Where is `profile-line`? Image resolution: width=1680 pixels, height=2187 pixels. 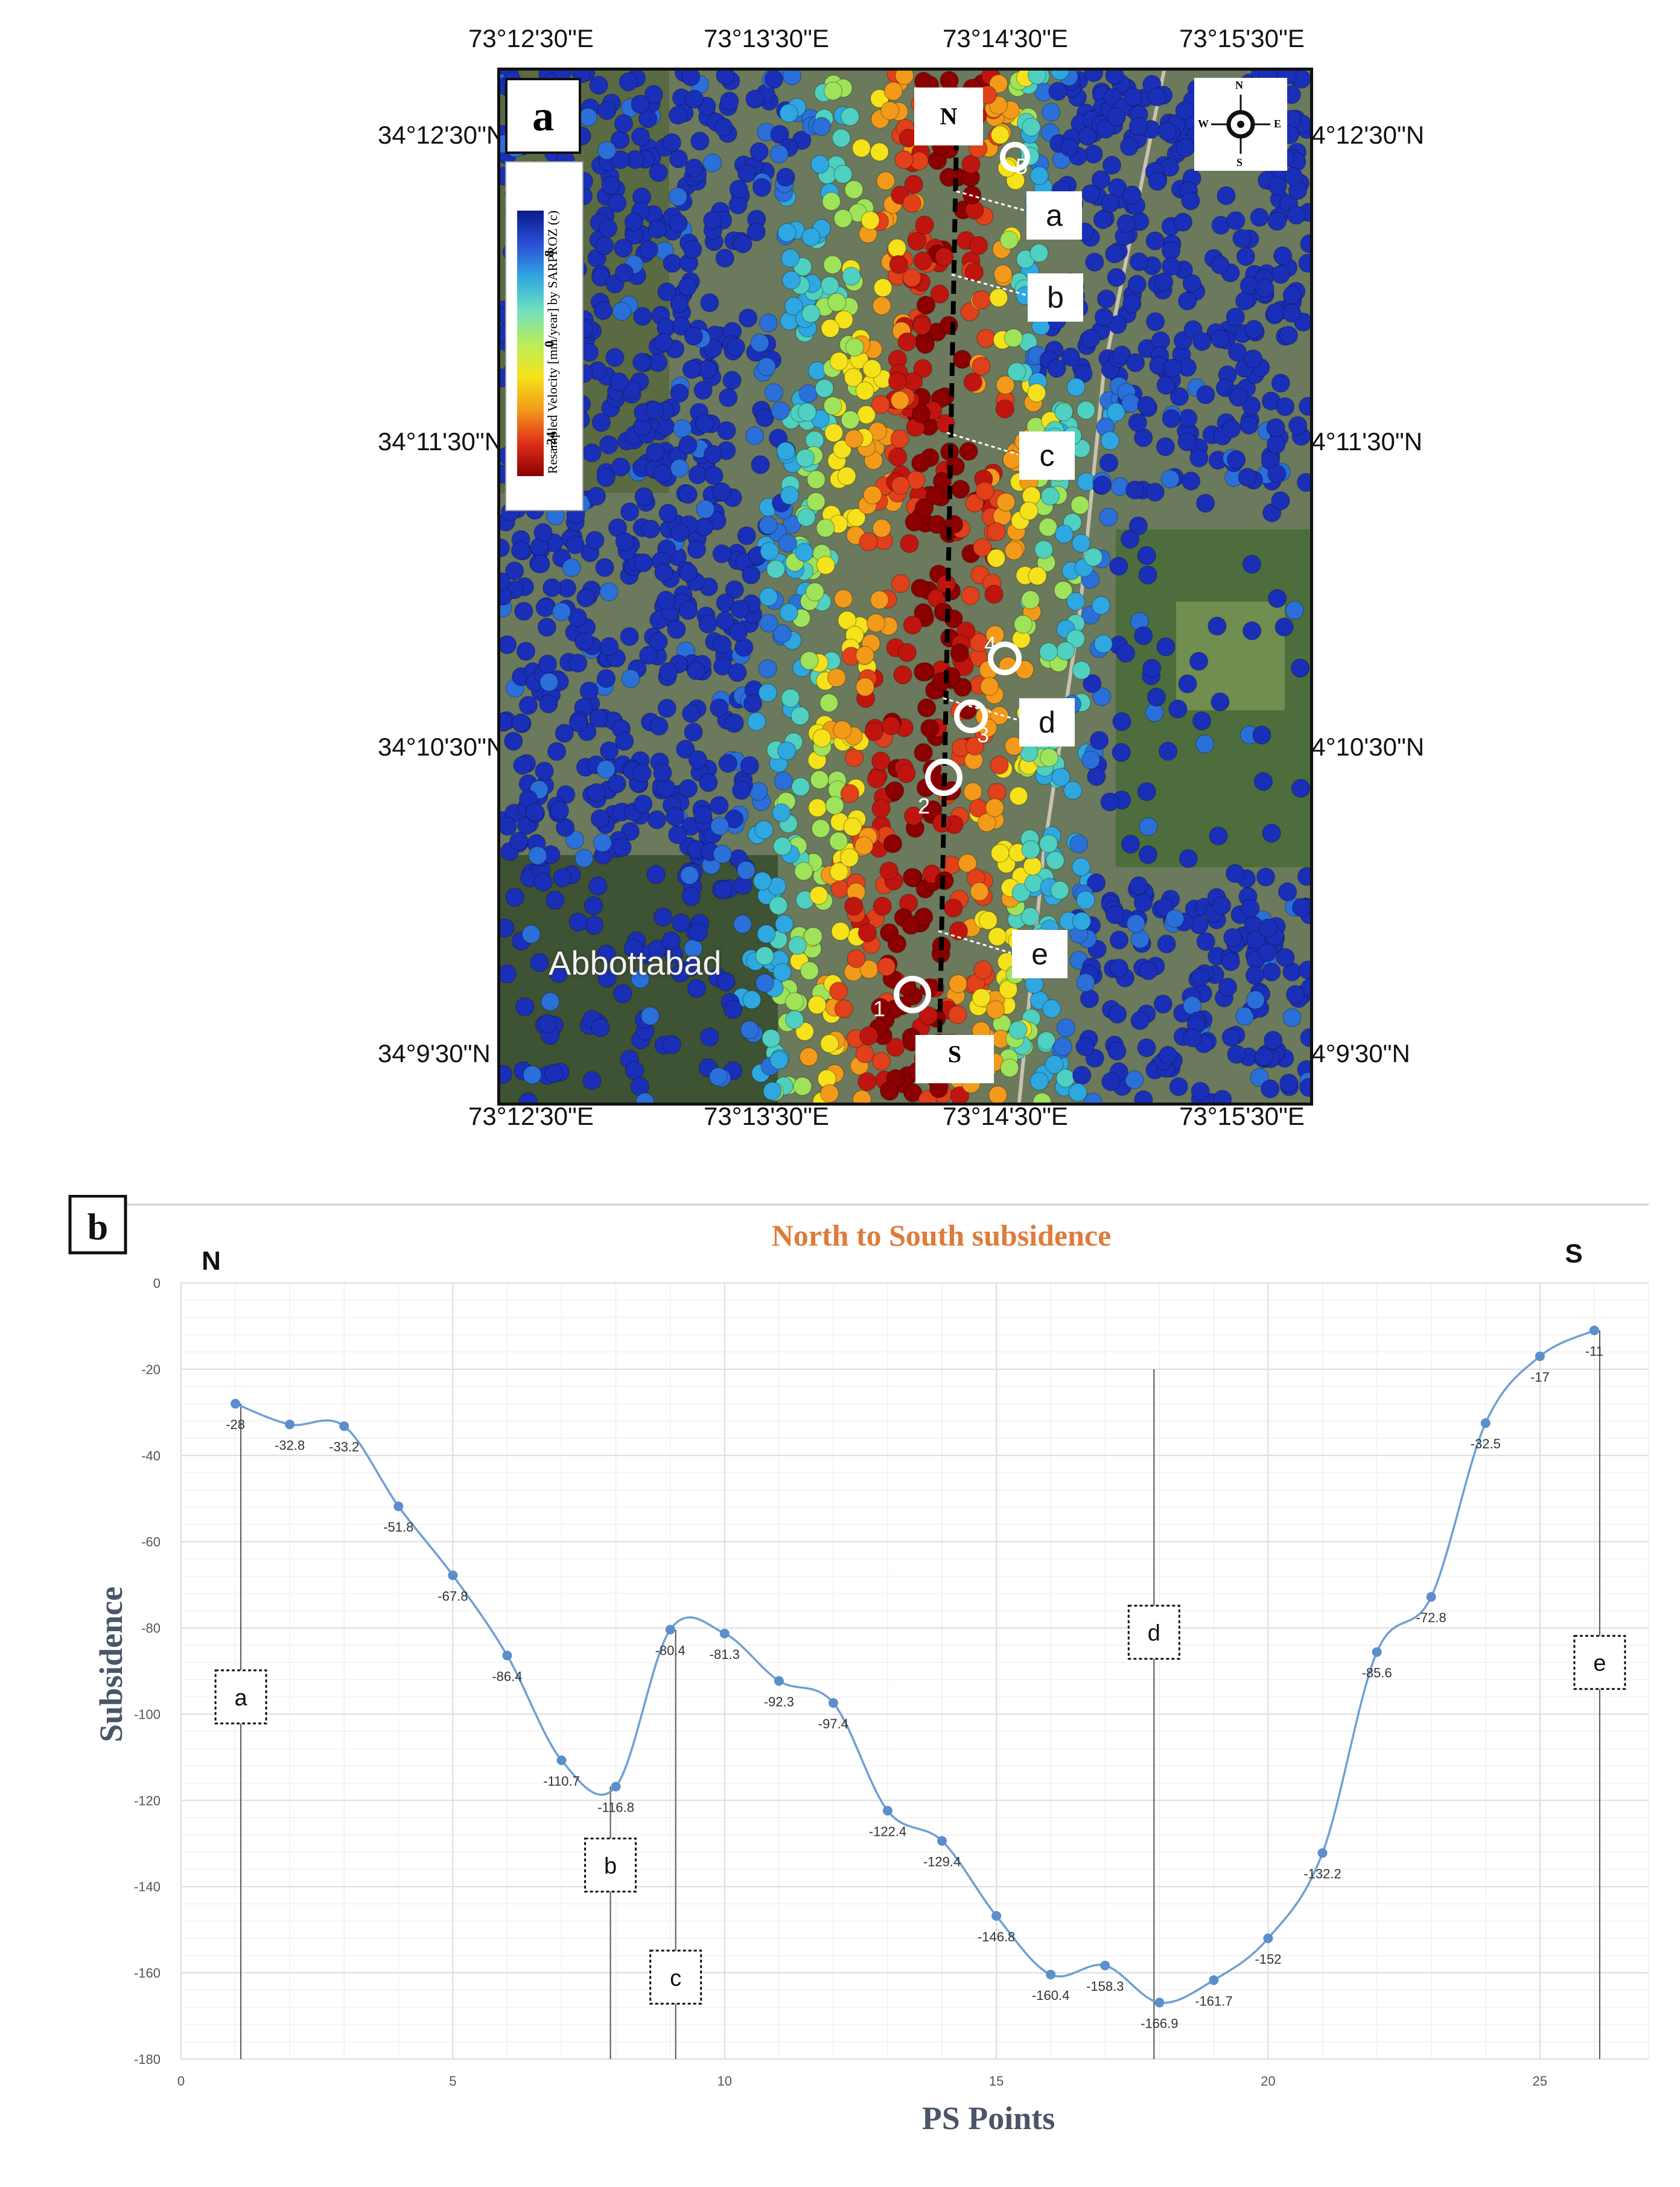
profile-line is located at coordinates (948, 589).